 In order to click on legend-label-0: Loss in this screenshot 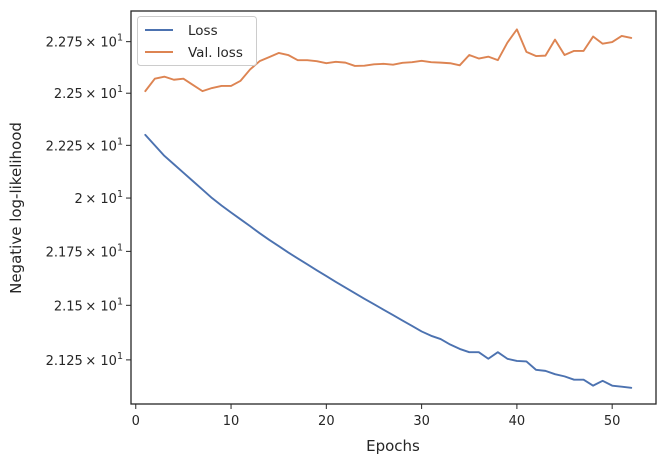, I will do `click(203, 31)`.